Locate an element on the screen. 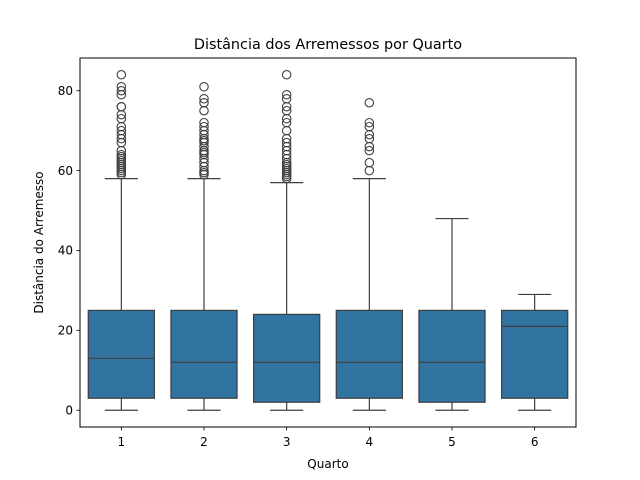  y-tick-label: 80 is located at coordinates (65, 91).